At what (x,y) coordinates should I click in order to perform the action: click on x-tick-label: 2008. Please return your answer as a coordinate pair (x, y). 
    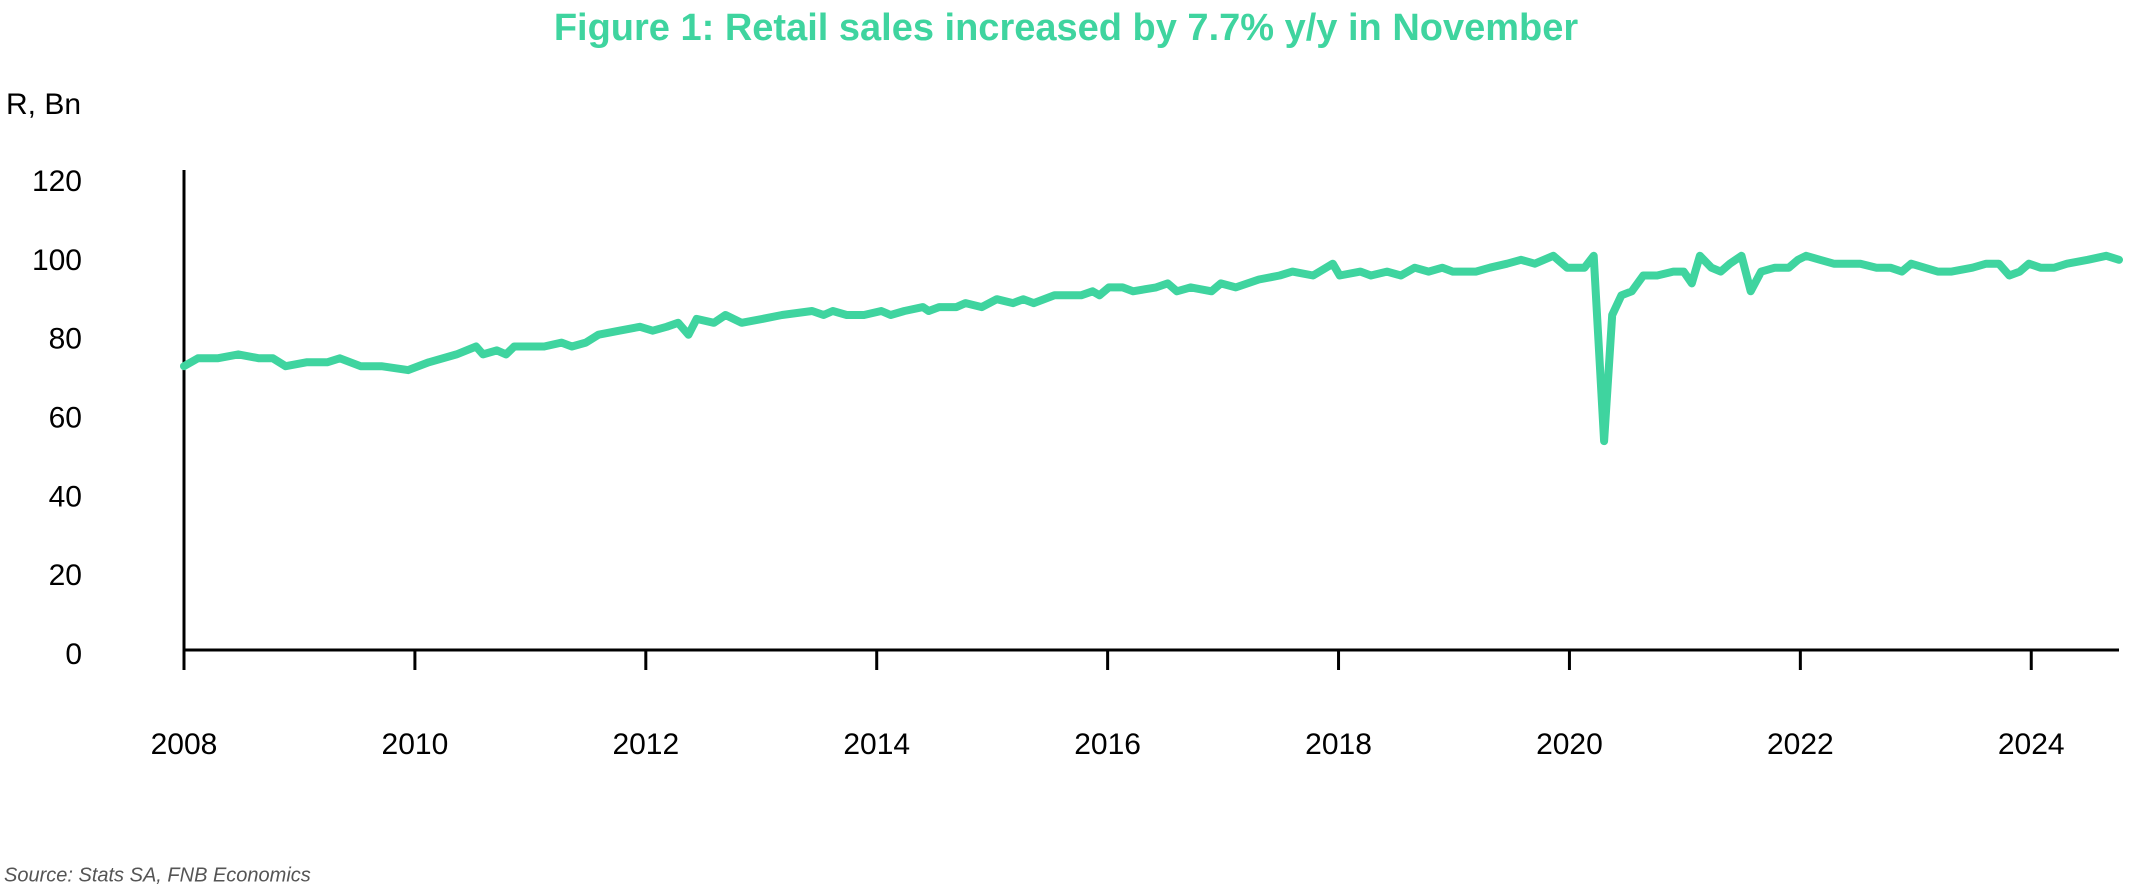
    Looking at the image, I should click on (184, 744).